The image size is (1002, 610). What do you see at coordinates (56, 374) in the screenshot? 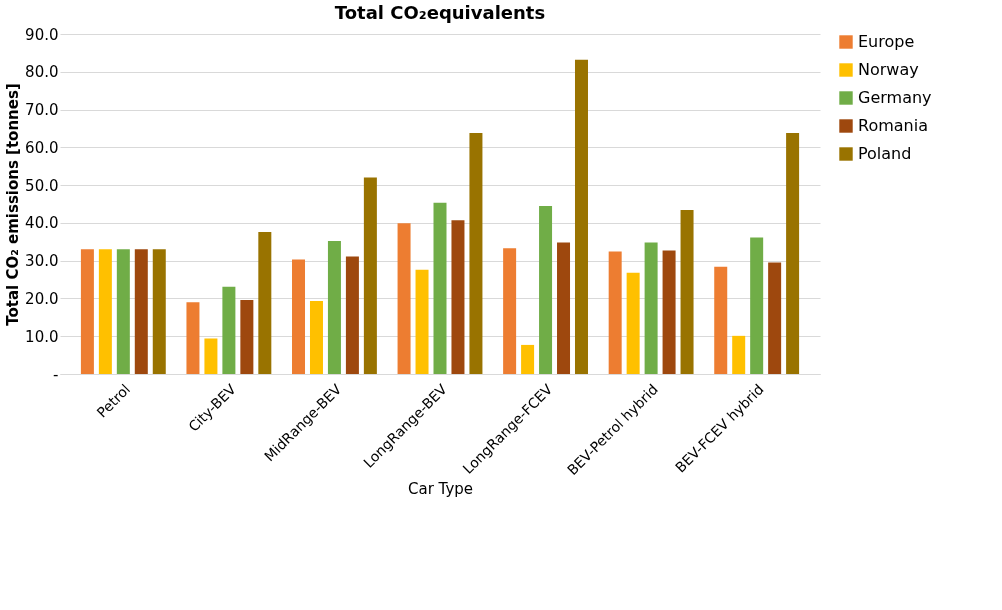
I see `y-tick-label: -` at bounding box center [56, 374].